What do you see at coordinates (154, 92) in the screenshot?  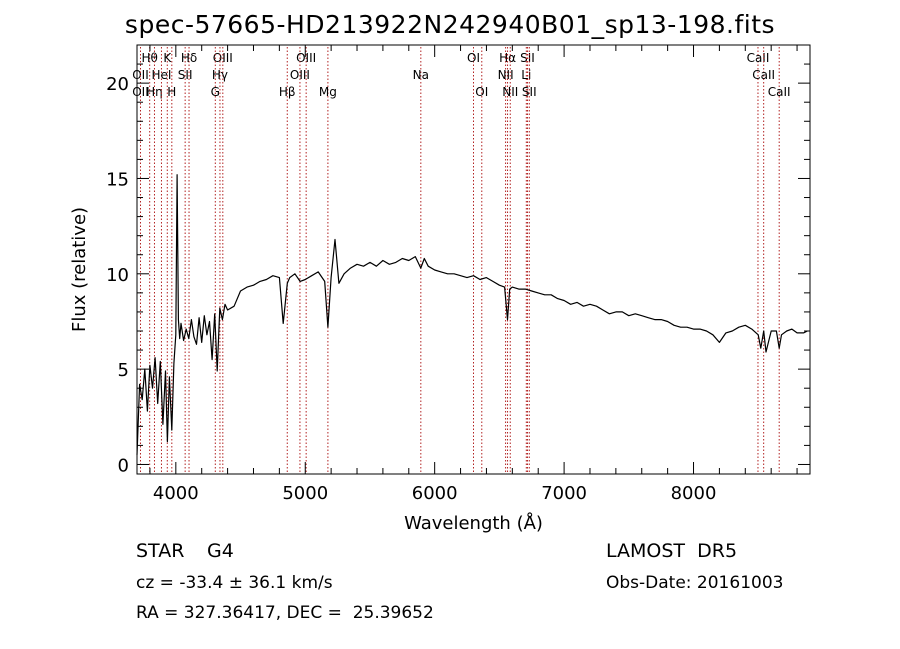 I see `line-label: Hη` at bounding box center [154, 92].